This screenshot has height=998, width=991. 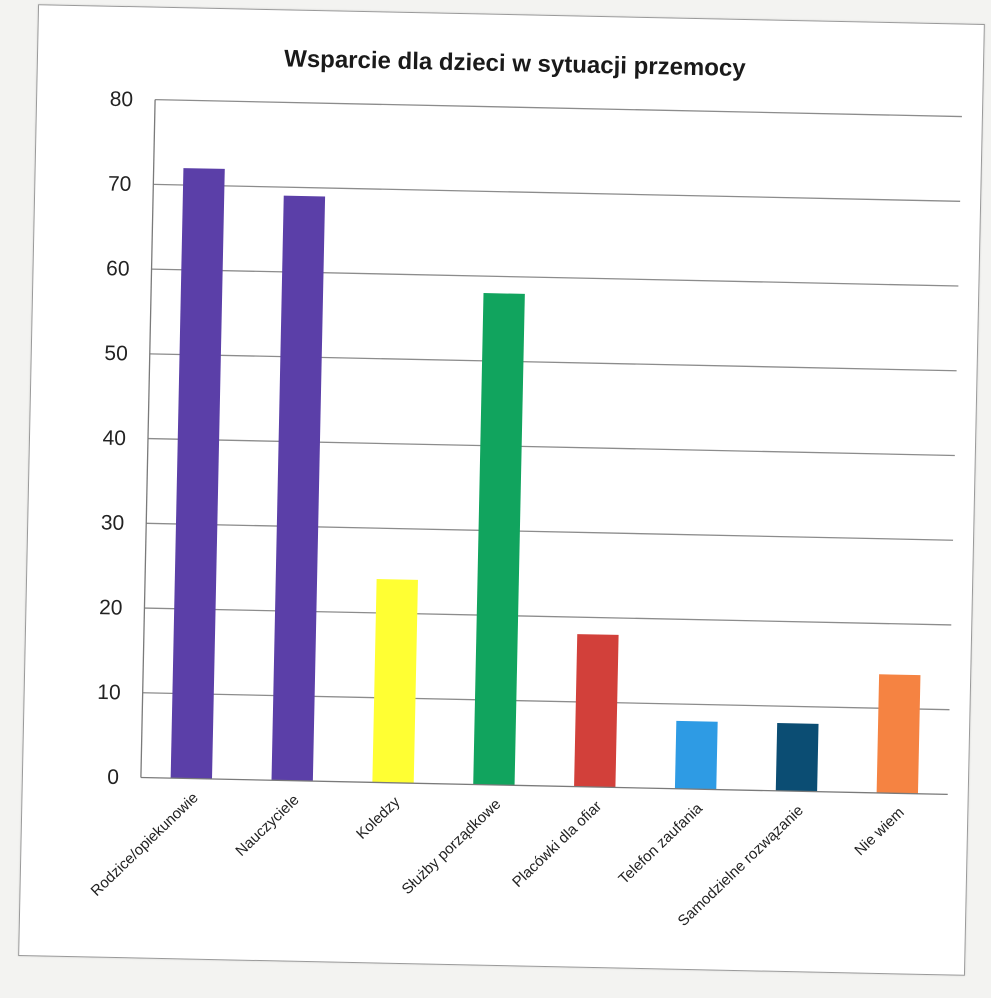 I want to click on y-tick-label: 30, so click(x=113, y=522).